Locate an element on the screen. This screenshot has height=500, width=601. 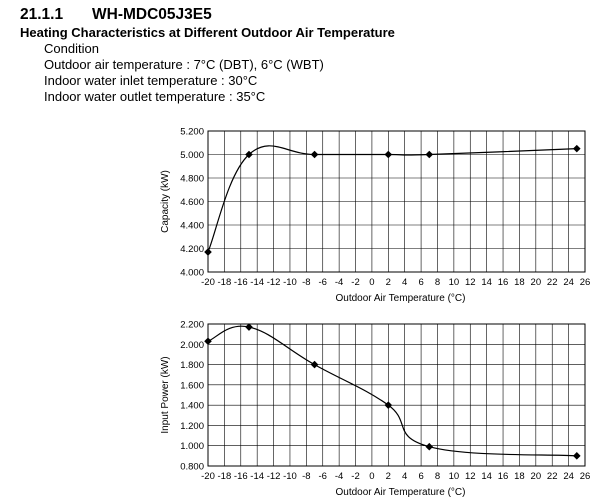
input-power-x-tick-label: 4 is located at coordinates (404, 476).